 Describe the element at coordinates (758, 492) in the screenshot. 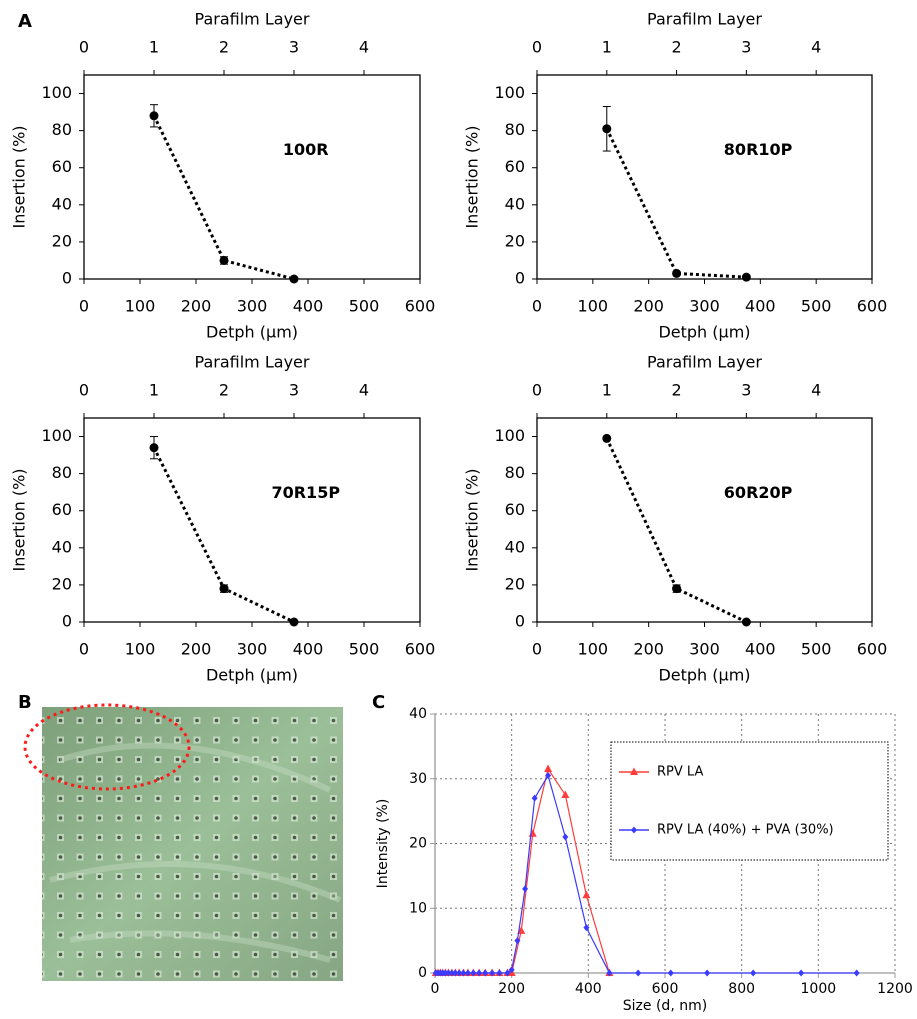

I see `annotation: 60R20P` at that location.